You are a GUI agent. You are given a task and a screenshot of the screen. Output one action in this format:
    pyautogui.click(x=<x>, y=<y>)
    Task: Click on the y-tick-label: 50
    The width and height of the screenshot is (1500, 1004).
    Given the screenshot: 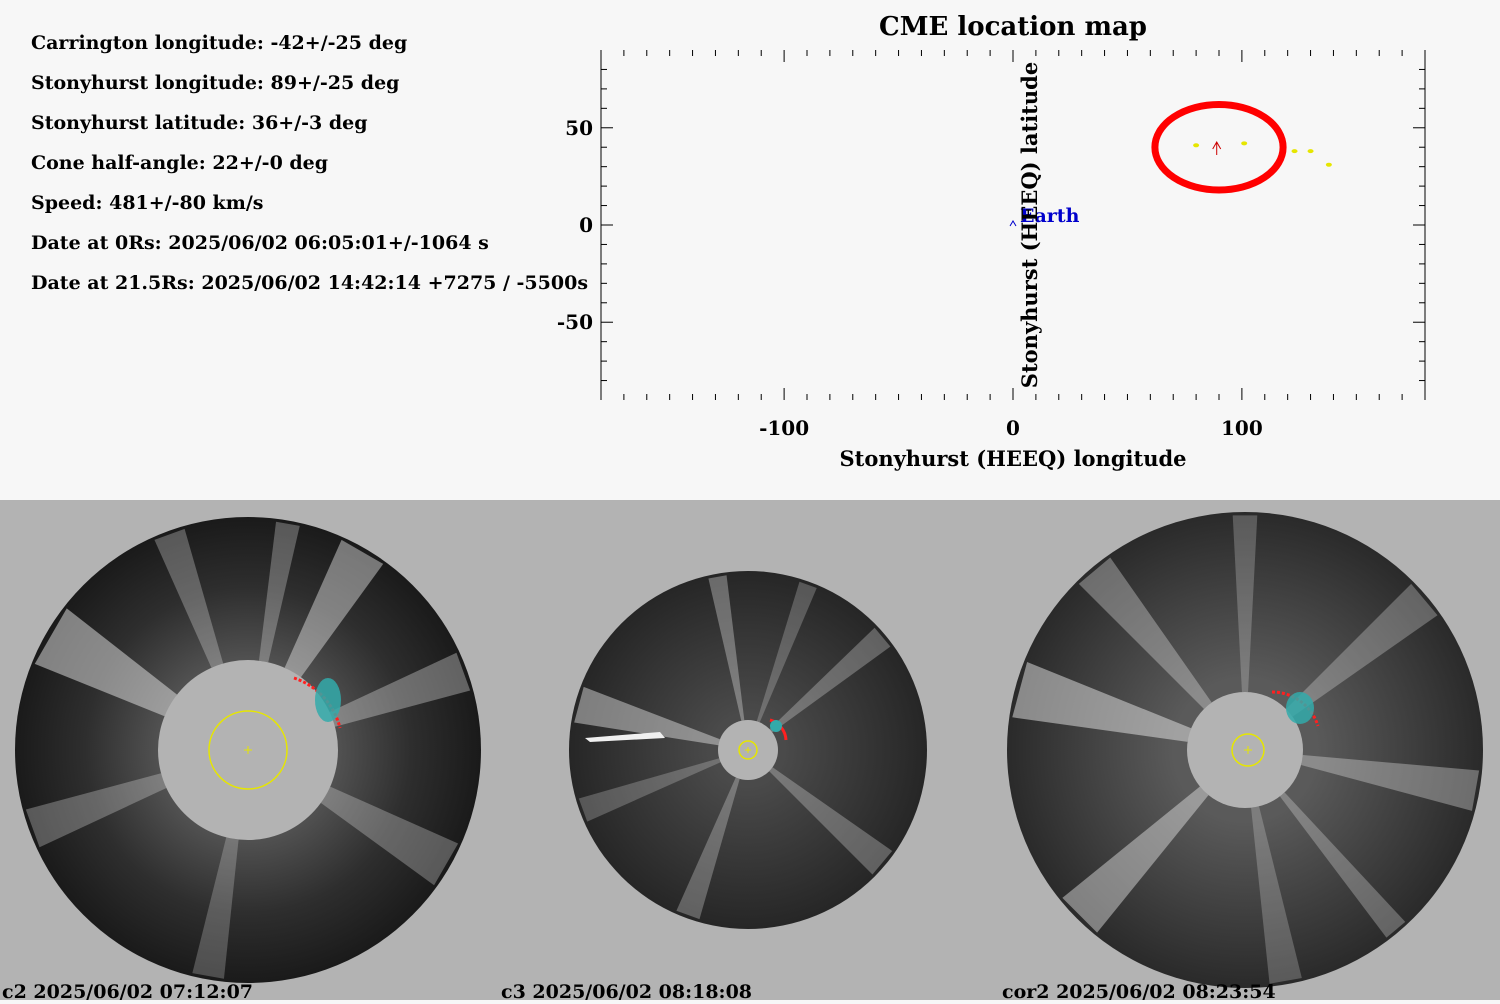 What is the action you would take?
    pyautogui.click(x=579, y=128)
    